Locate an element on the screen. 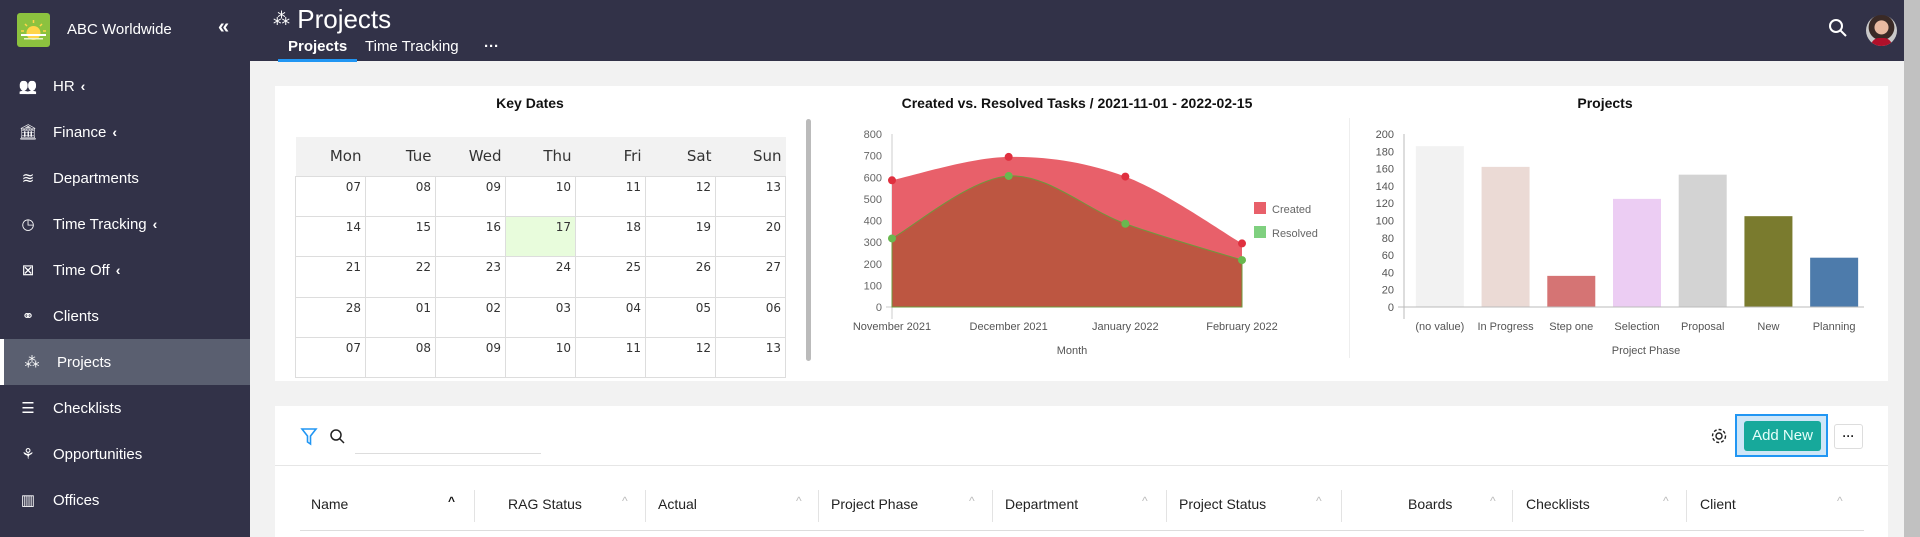 This screenshot has height=537, width=1920. x-tick-label: New is located at coordinates (1768, 327).